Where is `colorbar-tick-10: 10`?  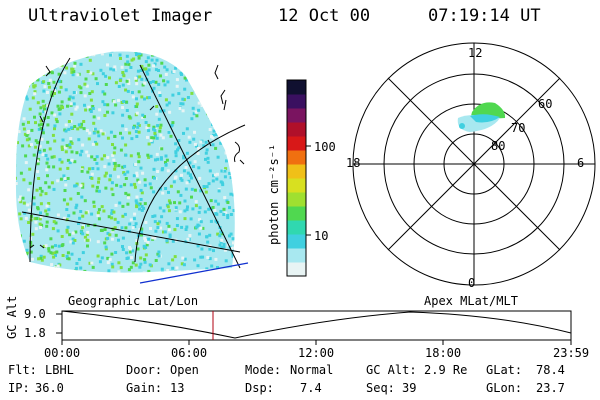
colorbar-tick-10: 10 is located at coordinates (321, 236).